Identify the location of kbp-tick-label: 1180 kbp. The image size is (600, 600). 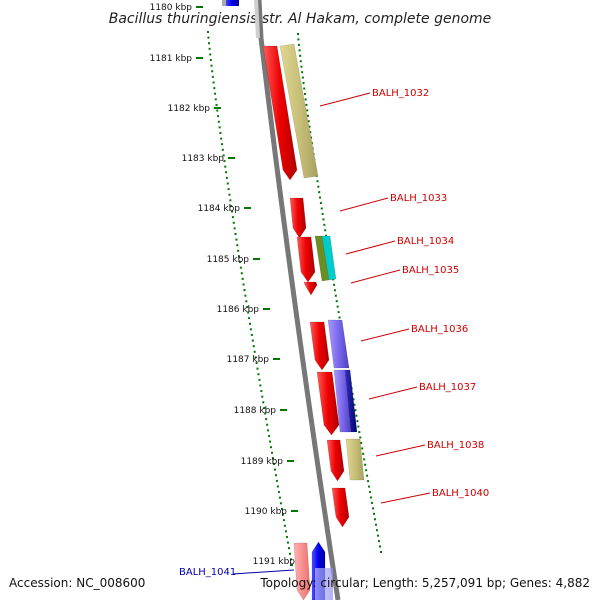
(171, 8).